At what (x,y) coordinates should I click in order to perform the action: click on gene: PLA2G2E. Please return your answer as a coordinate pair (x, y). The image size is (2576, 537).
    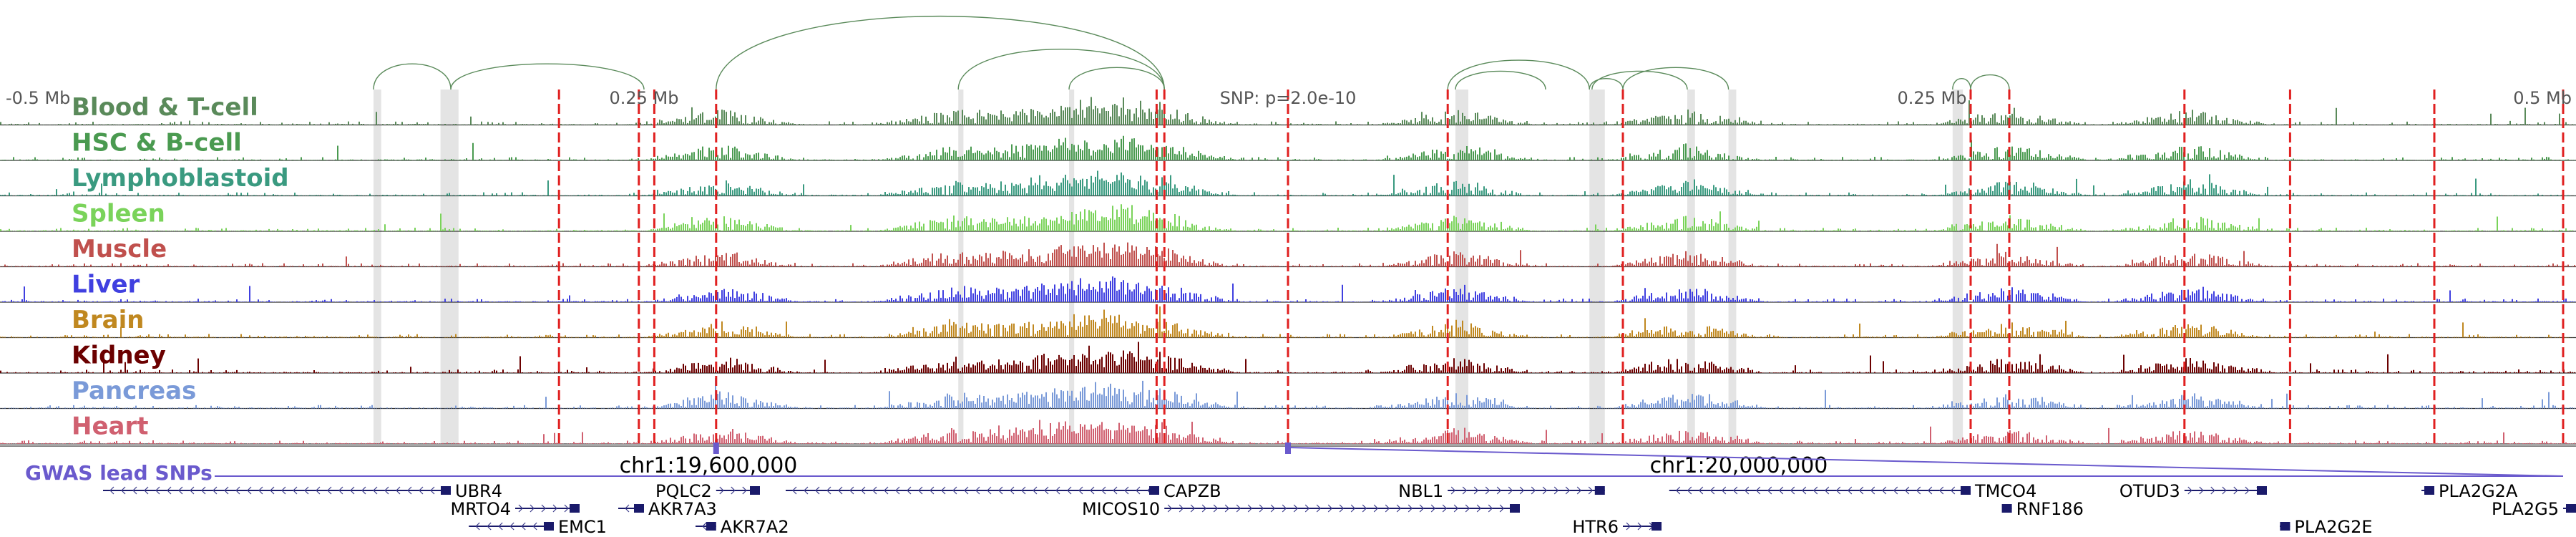
    Looking at the image, I should click on (2326, 527).